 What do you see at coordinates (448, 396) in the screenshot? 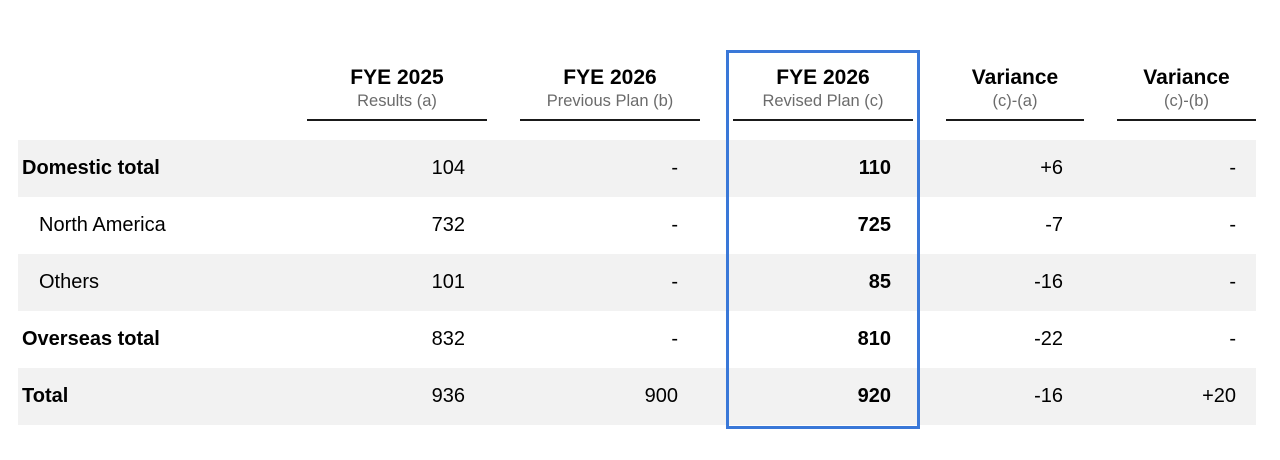
I see `value-fye2025: 936` at bounding box center [448, 396].